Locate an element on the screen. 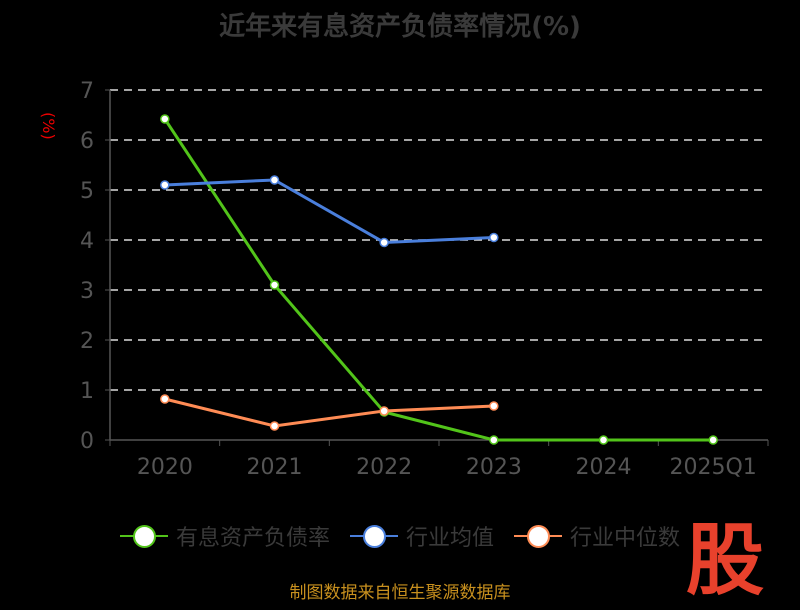  x-tick-label: 2023 is located at coordinates (494, 467).